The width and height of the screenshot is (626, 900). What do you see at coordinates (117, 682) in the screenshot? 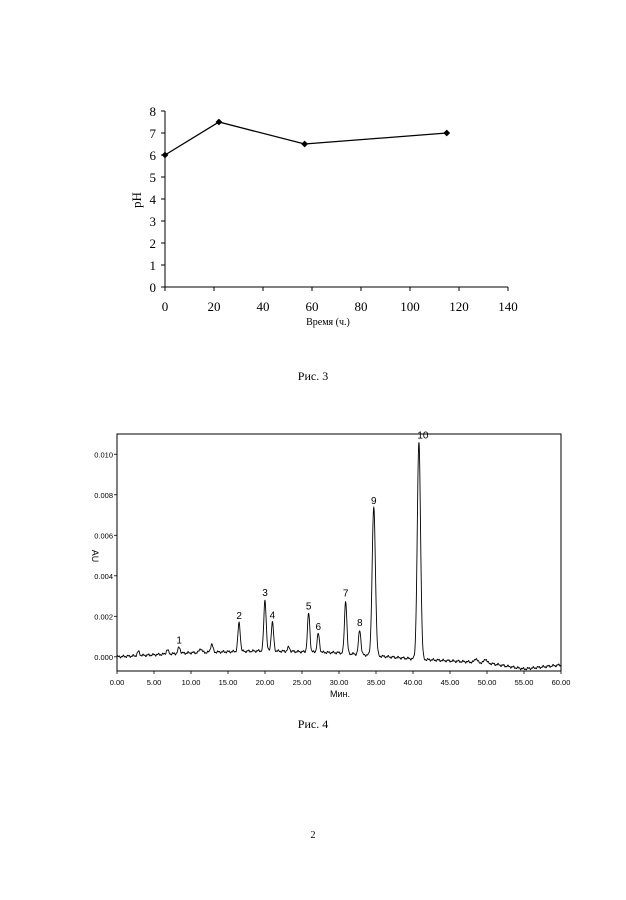
I see `chromatogram-x-tick-label: 0.00` at bounding box center [117, 682].